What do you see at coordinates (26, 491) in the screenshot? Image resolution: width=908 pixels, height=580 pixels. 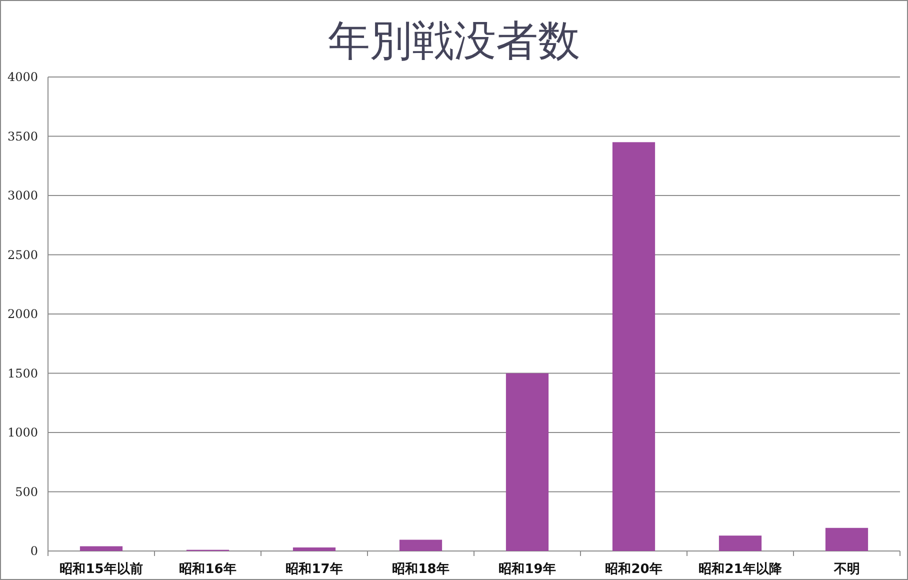 I see `y-tick-label: 500` at bounding box center [26, 491].